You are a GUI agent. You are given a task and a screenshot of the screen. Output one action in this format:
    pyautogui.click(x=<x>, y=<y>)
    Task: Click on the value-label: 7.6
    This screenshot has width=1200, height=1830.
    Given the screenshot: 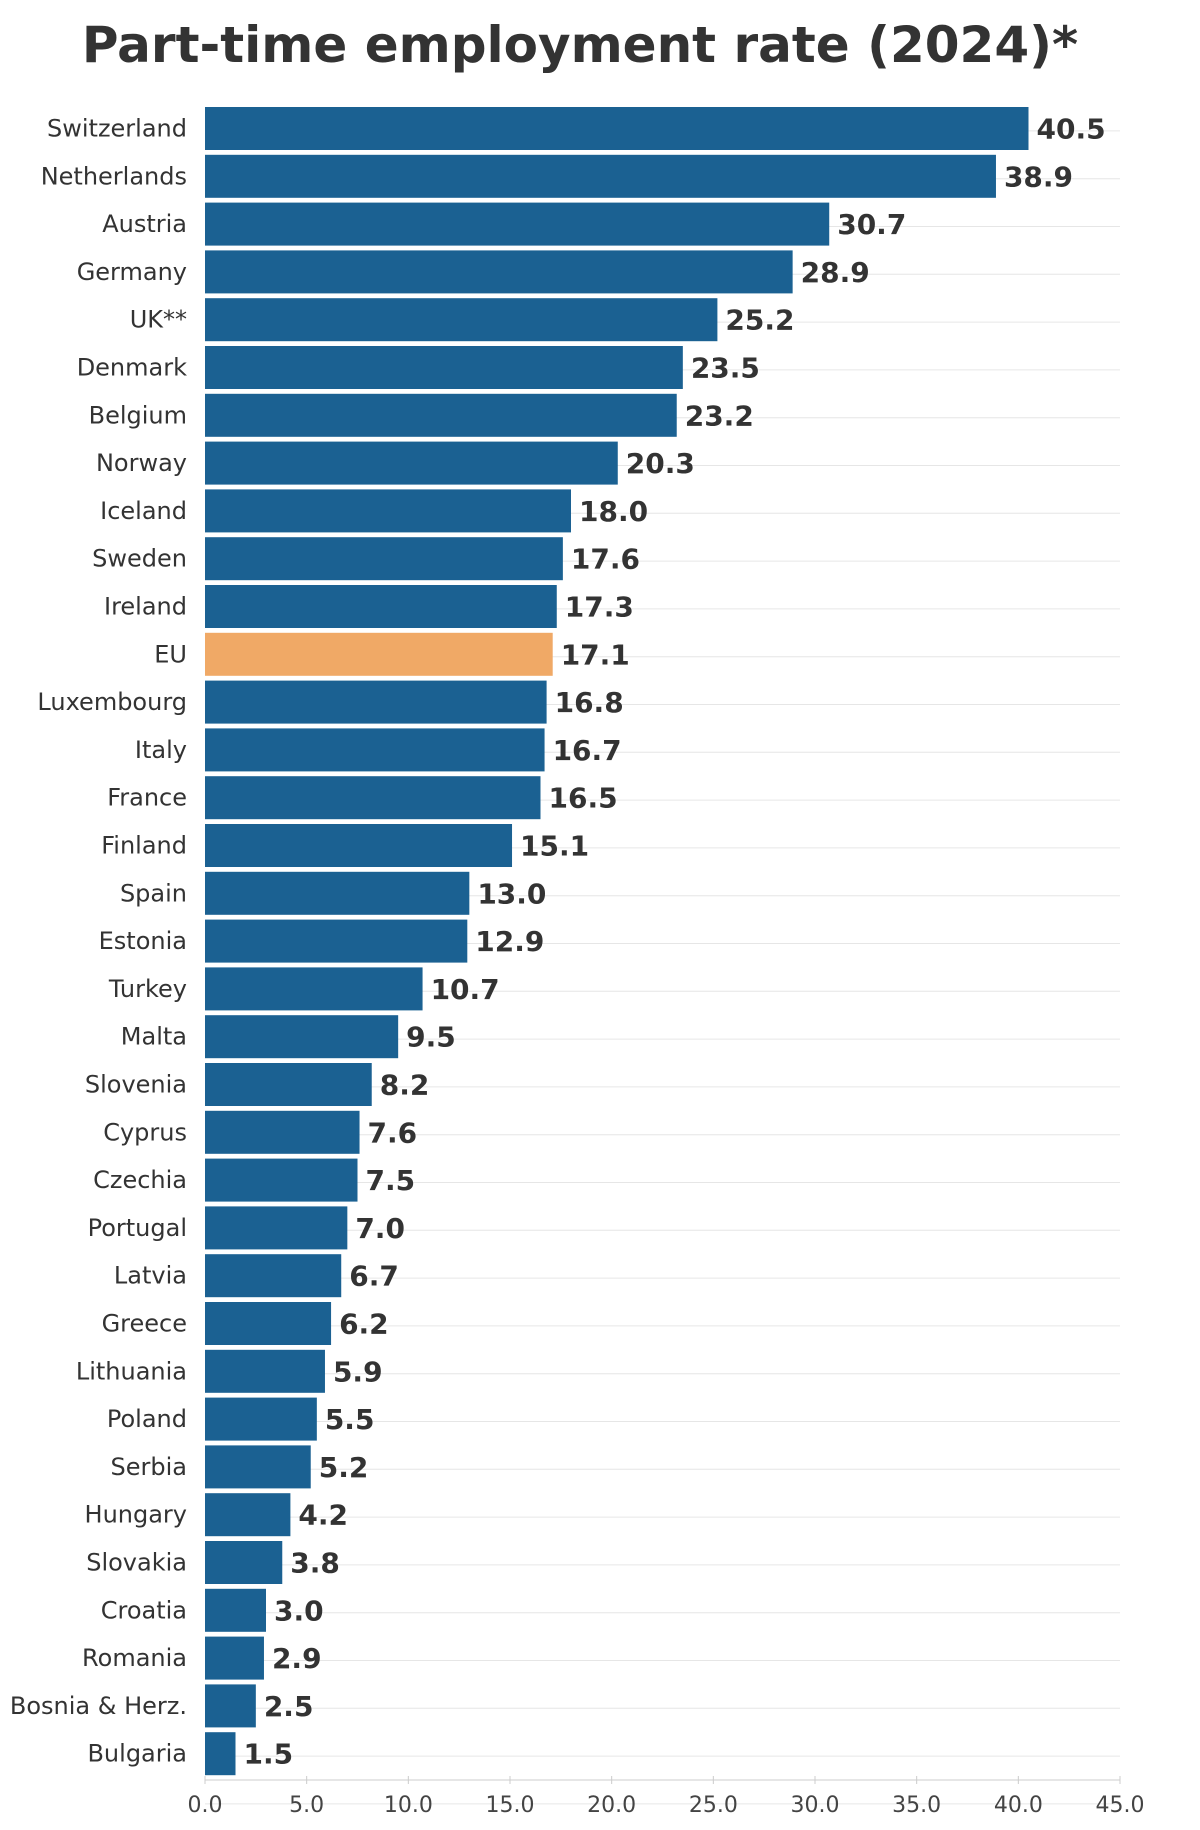 What is the action you would take?
    pyautogui.click(x=393, y=1132)
    